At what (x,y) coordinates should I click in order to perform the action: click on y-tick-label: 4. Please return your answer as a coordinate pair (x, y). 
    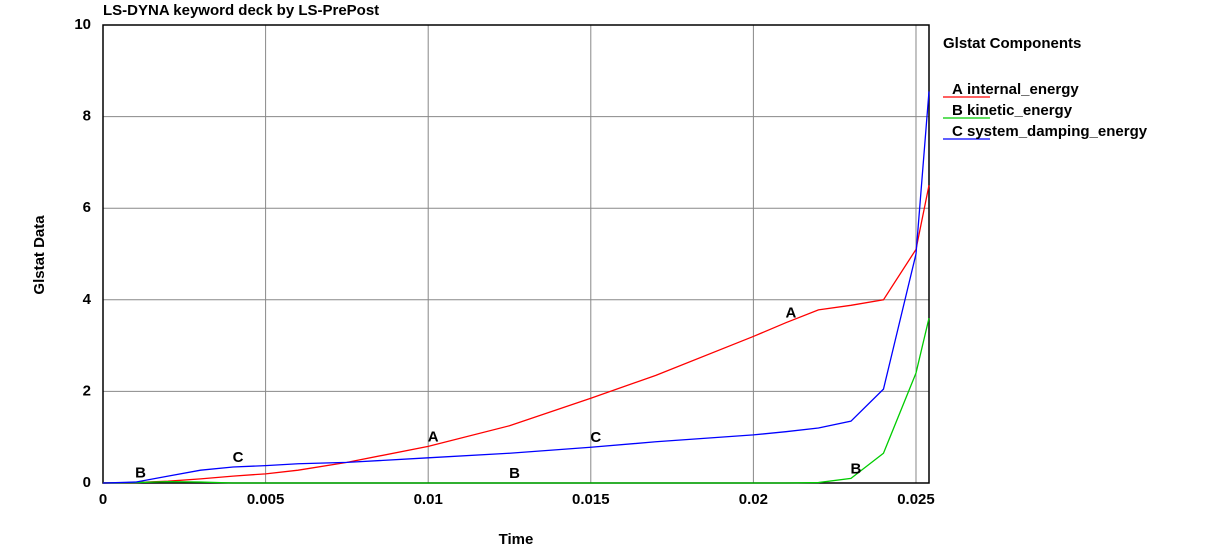
    Looking at the image, I should click on (87, 299).